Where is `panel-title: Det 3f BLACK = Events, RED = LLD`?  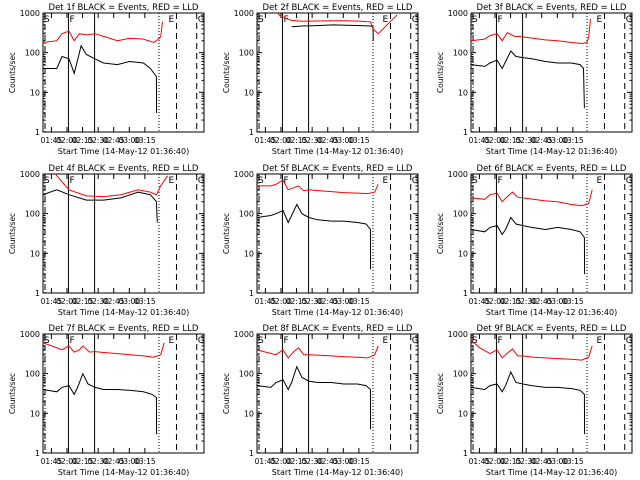
panel-title: Det 3f BLACK = Events, RED = LLD is located at coordinates (552, 8).